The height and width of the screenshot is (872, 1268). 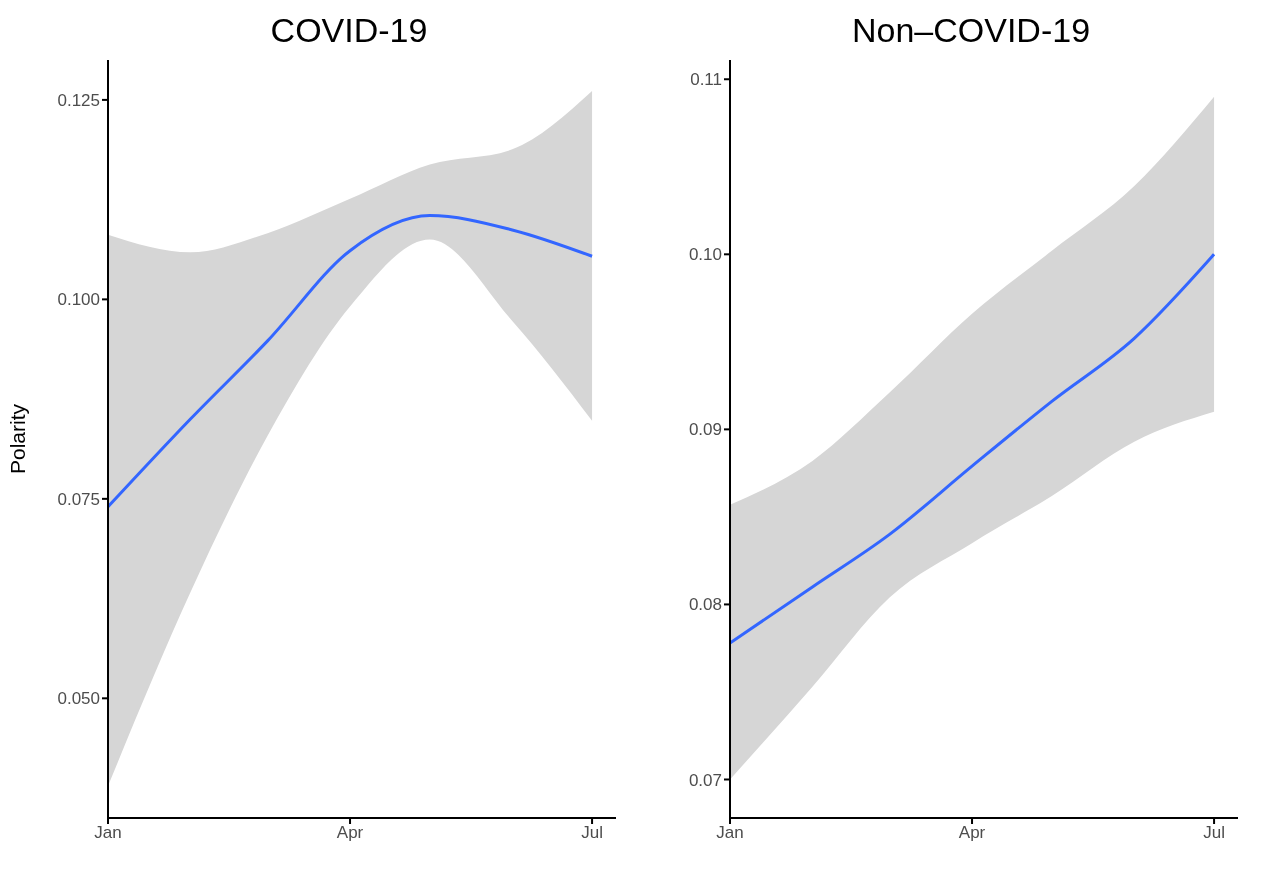 What do you see at coordinates (705, 255) in the screenshot?
I see `y-tick-label: 0.10` at bounding box center [705, 255].